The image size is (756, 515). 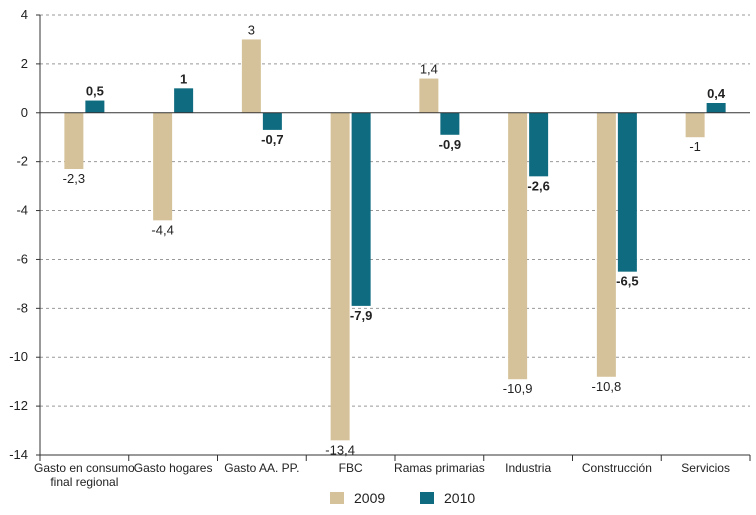 What do you see at coordinates (450, 144) in the screenshot?
I see `data-label: -0,9` at bounding box center [450, 144].